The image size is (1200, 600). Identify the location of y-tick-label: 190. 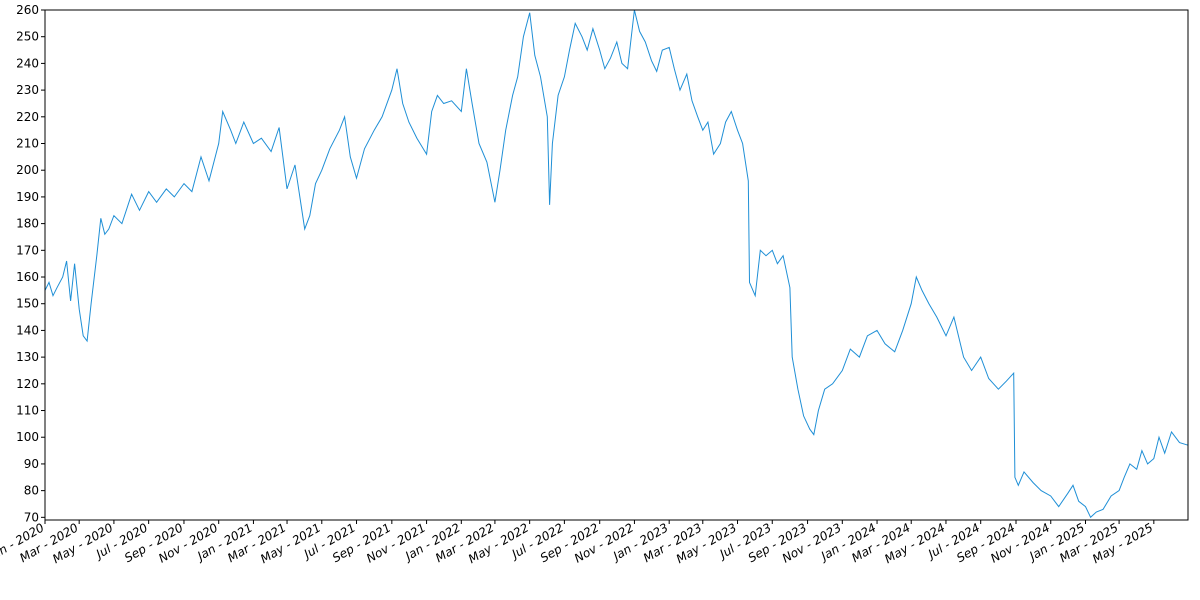
(27, 197).